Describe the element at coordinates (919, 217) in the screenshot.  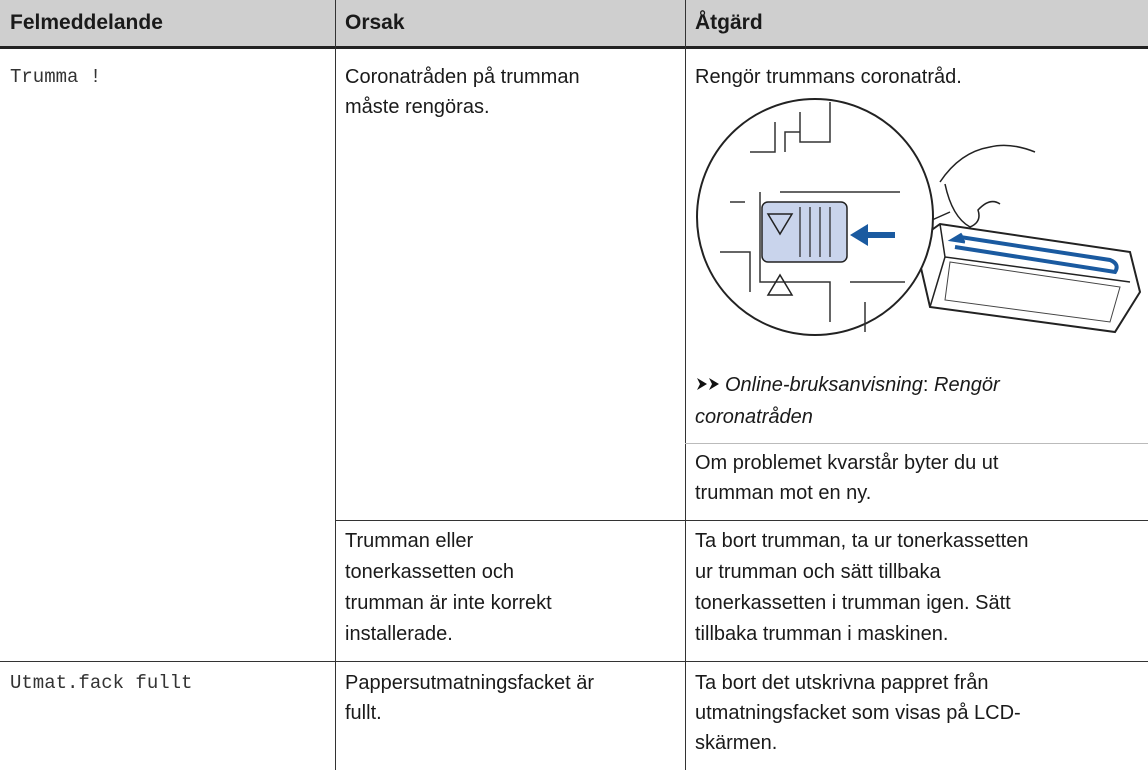
I see `corona-wire-illustration` at that location.